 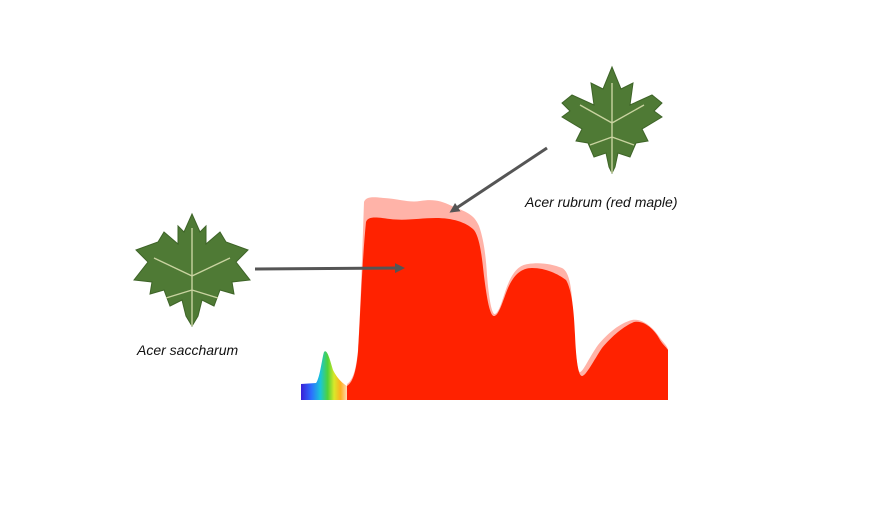 I want to click on acer-rubrum-label: Acer rubrum (red maple), so click(x=601, y=202).